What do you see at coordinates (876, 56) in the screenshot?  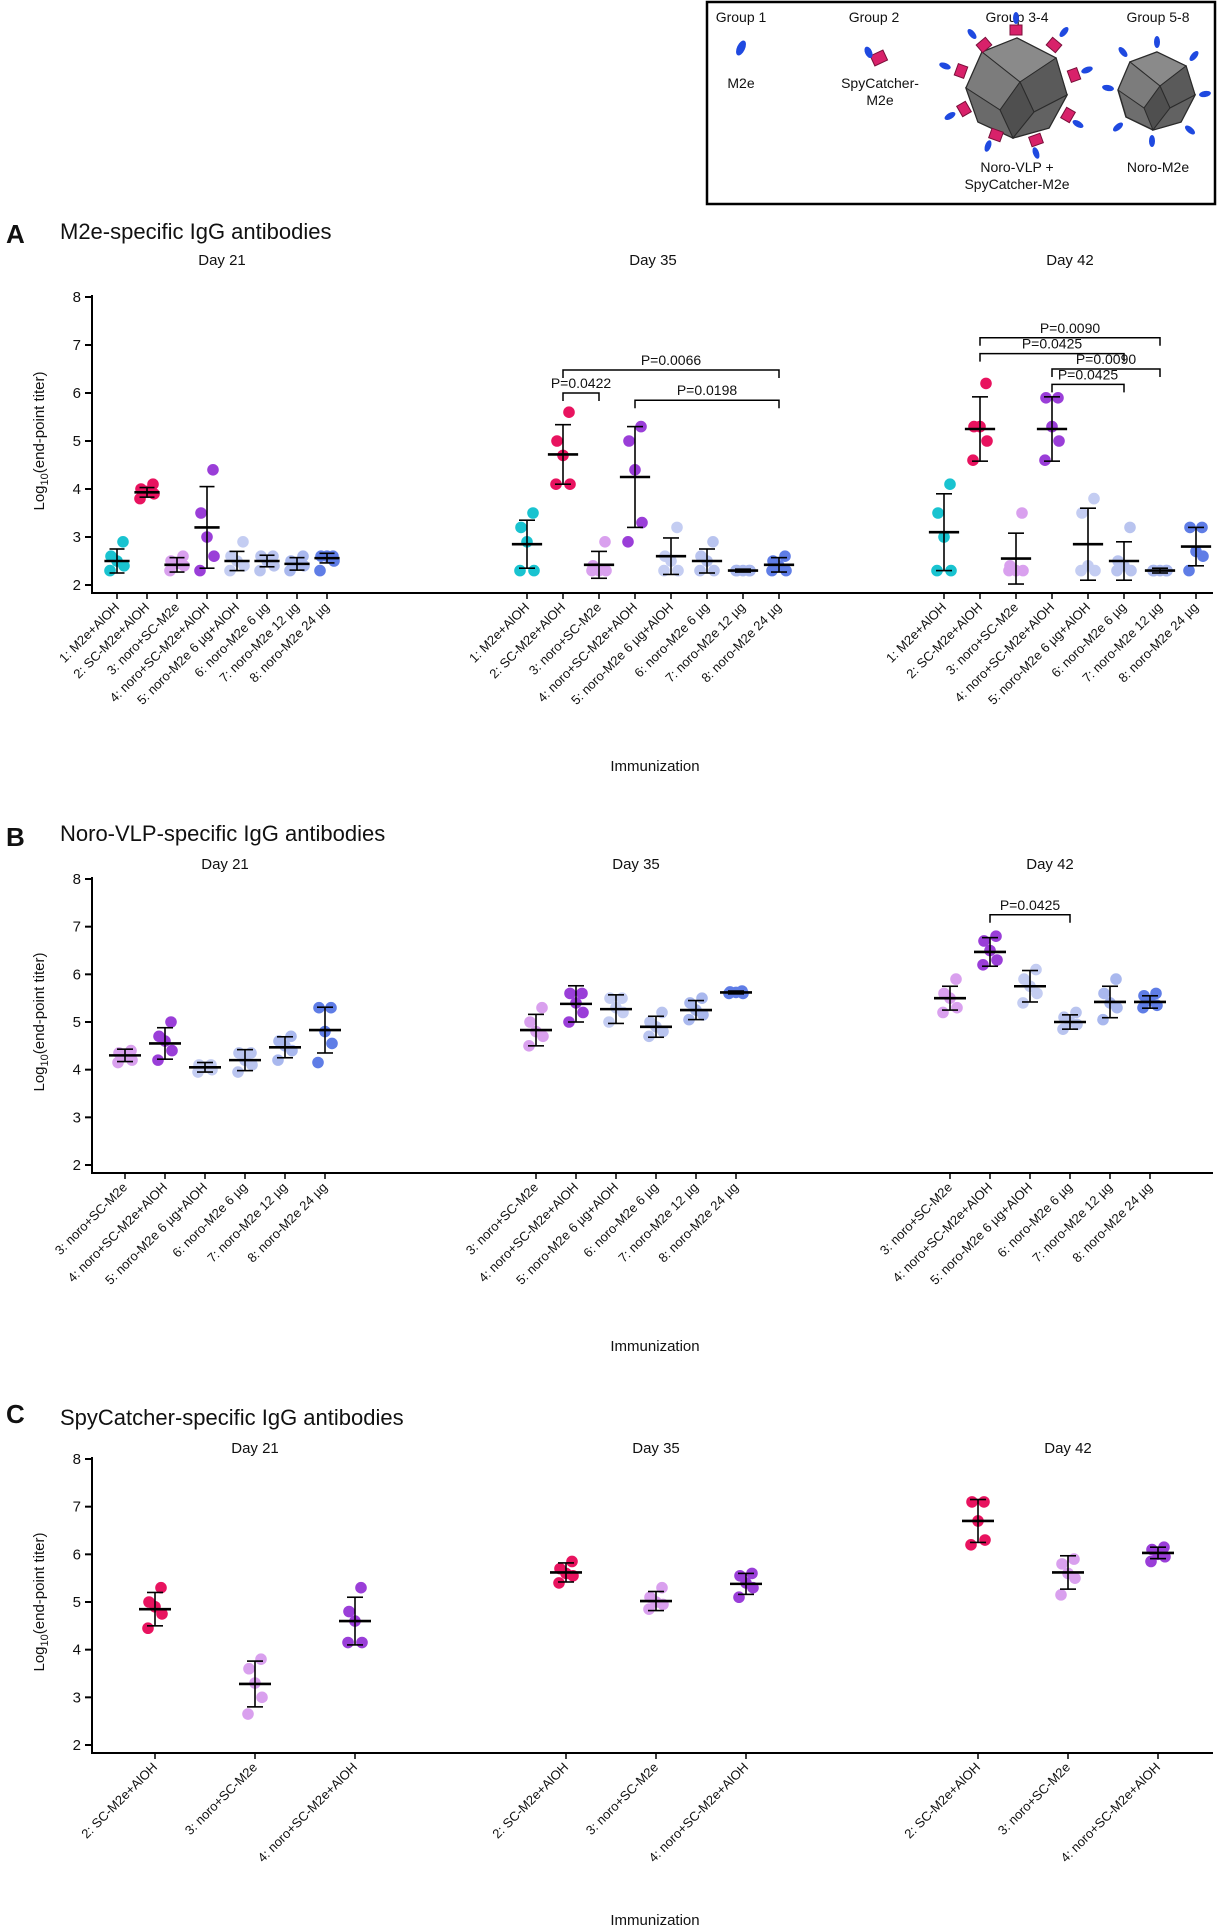 I see `spycatcher-m2e-icon` at bounding box center [876, 56].